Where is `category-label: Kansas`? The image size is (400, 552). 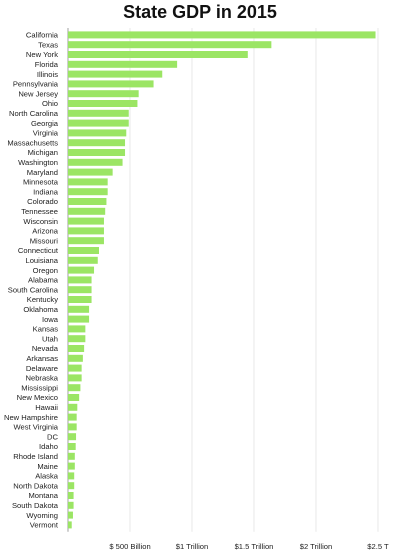
category-label: Kansas is located at coordinates (46, 329).